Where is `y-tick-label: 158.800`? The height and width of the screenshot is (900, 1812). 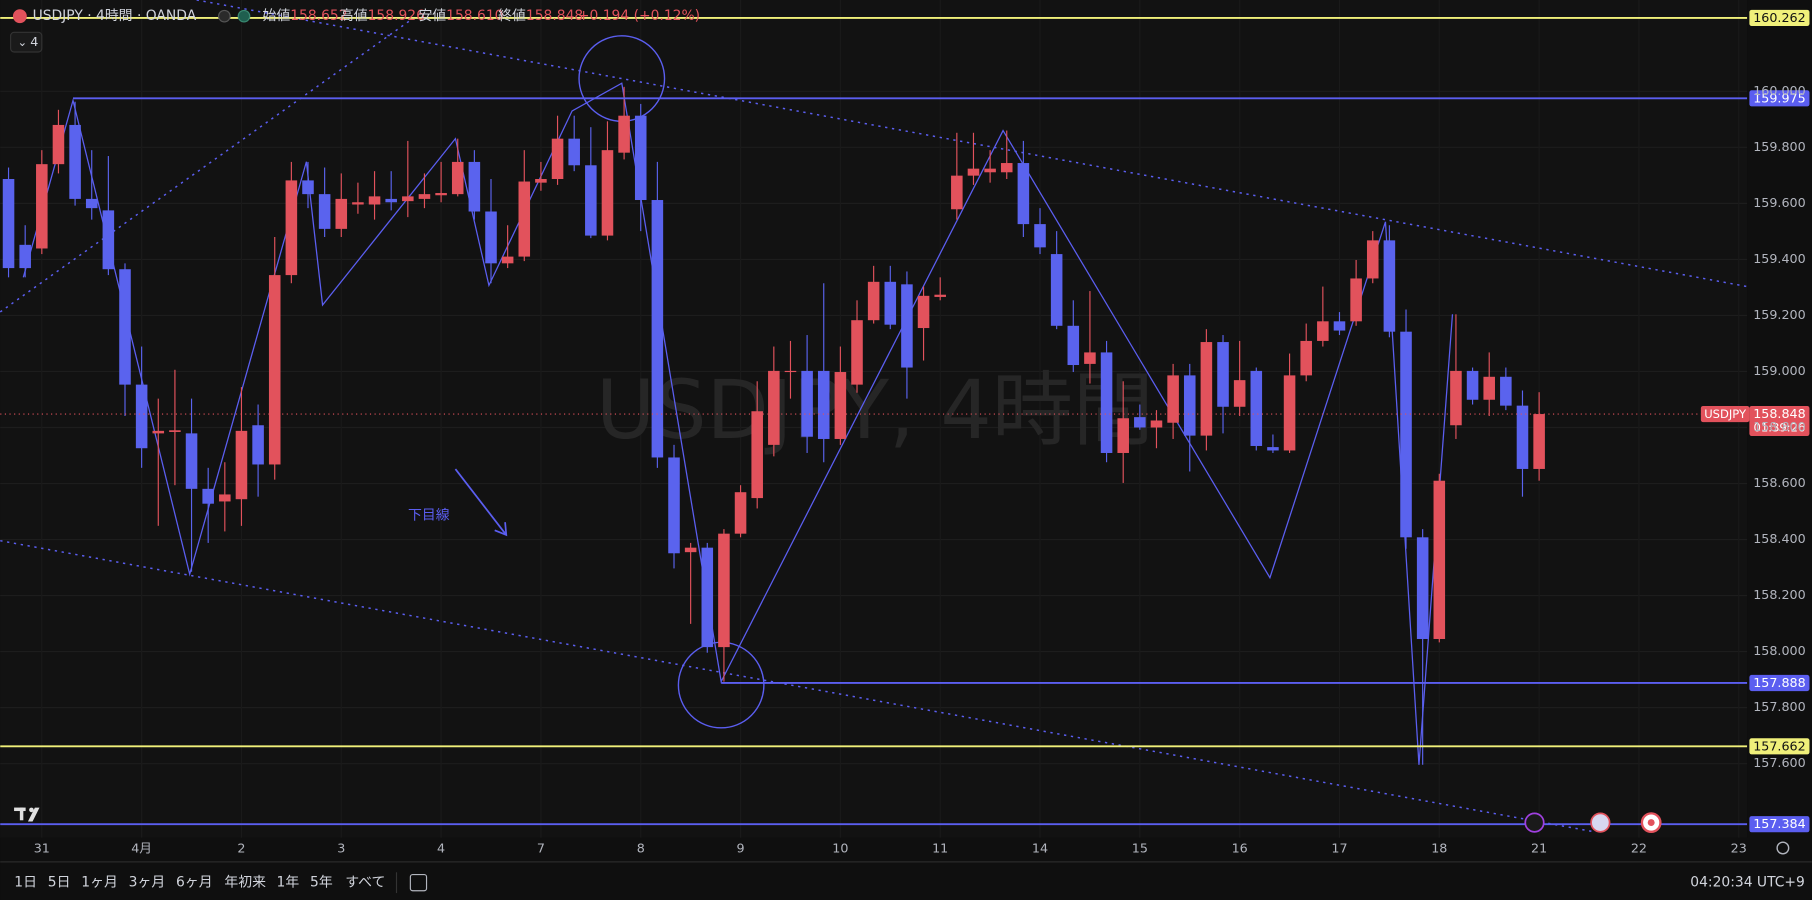
y-tick-label: 158.800 is located at coordinates (1779, 426).